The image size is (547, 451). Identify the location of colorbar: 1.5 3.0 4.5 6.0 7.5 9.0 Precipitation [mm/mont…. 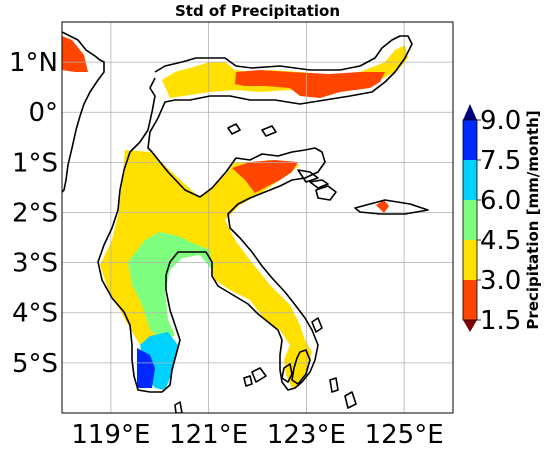
(502, 220).